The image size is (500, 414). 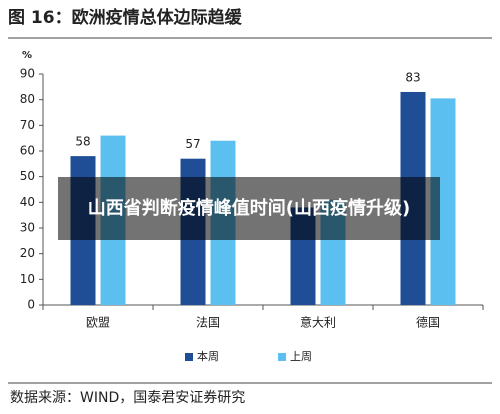 What do you see at coordinates (27, 202) in the screenshot?
I see `y-tick-label: 40` at bounding box center [27, 202].